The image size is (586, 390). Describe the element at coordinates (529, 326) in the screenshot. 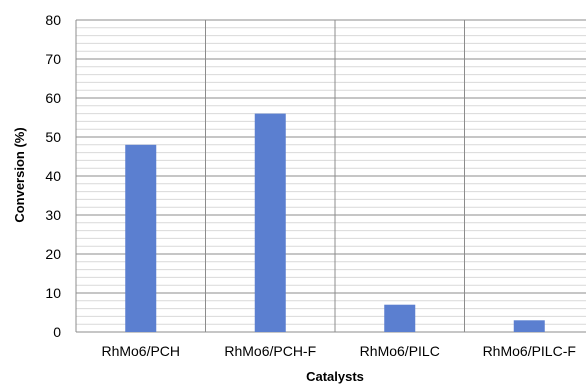

I see `bar-rhmo6-pilc-f` at that location.